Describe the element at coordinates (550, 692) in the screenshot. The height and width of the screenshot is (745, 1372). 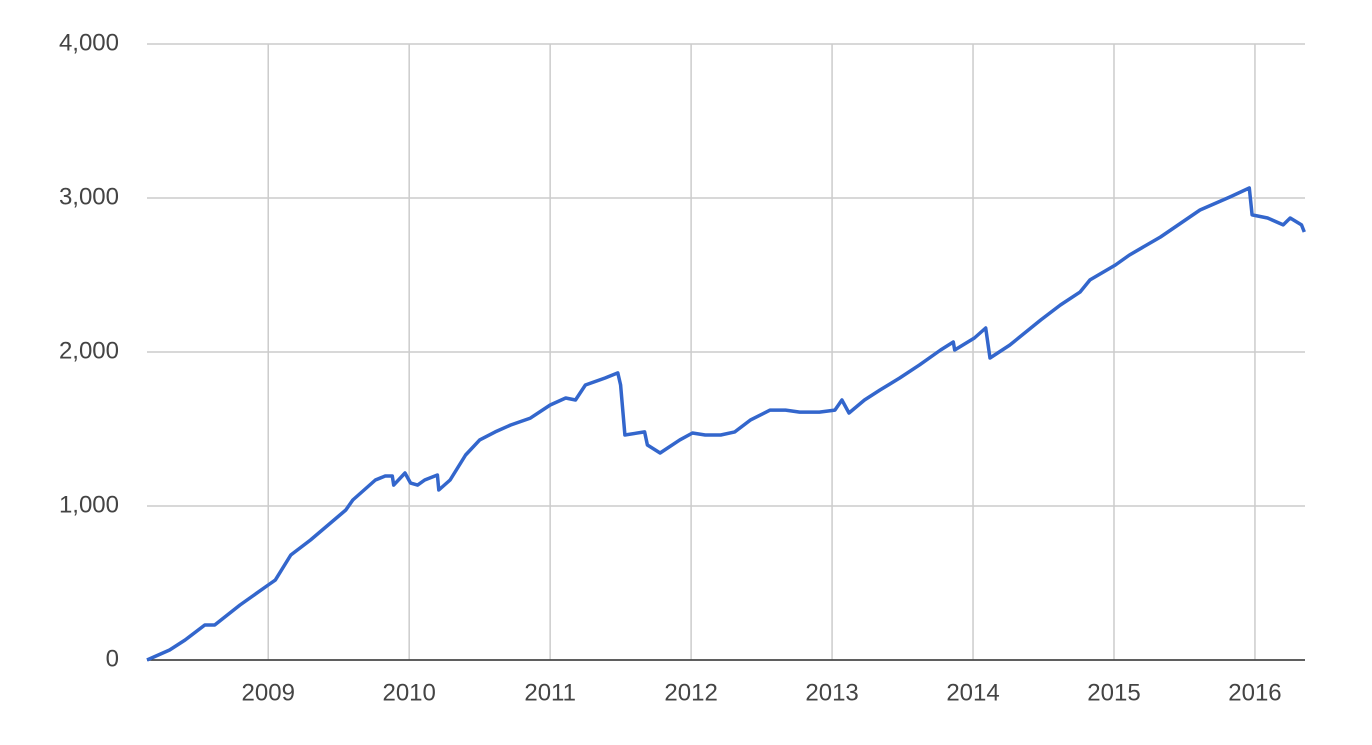
I see `x-tick-label: 2011` at that location.